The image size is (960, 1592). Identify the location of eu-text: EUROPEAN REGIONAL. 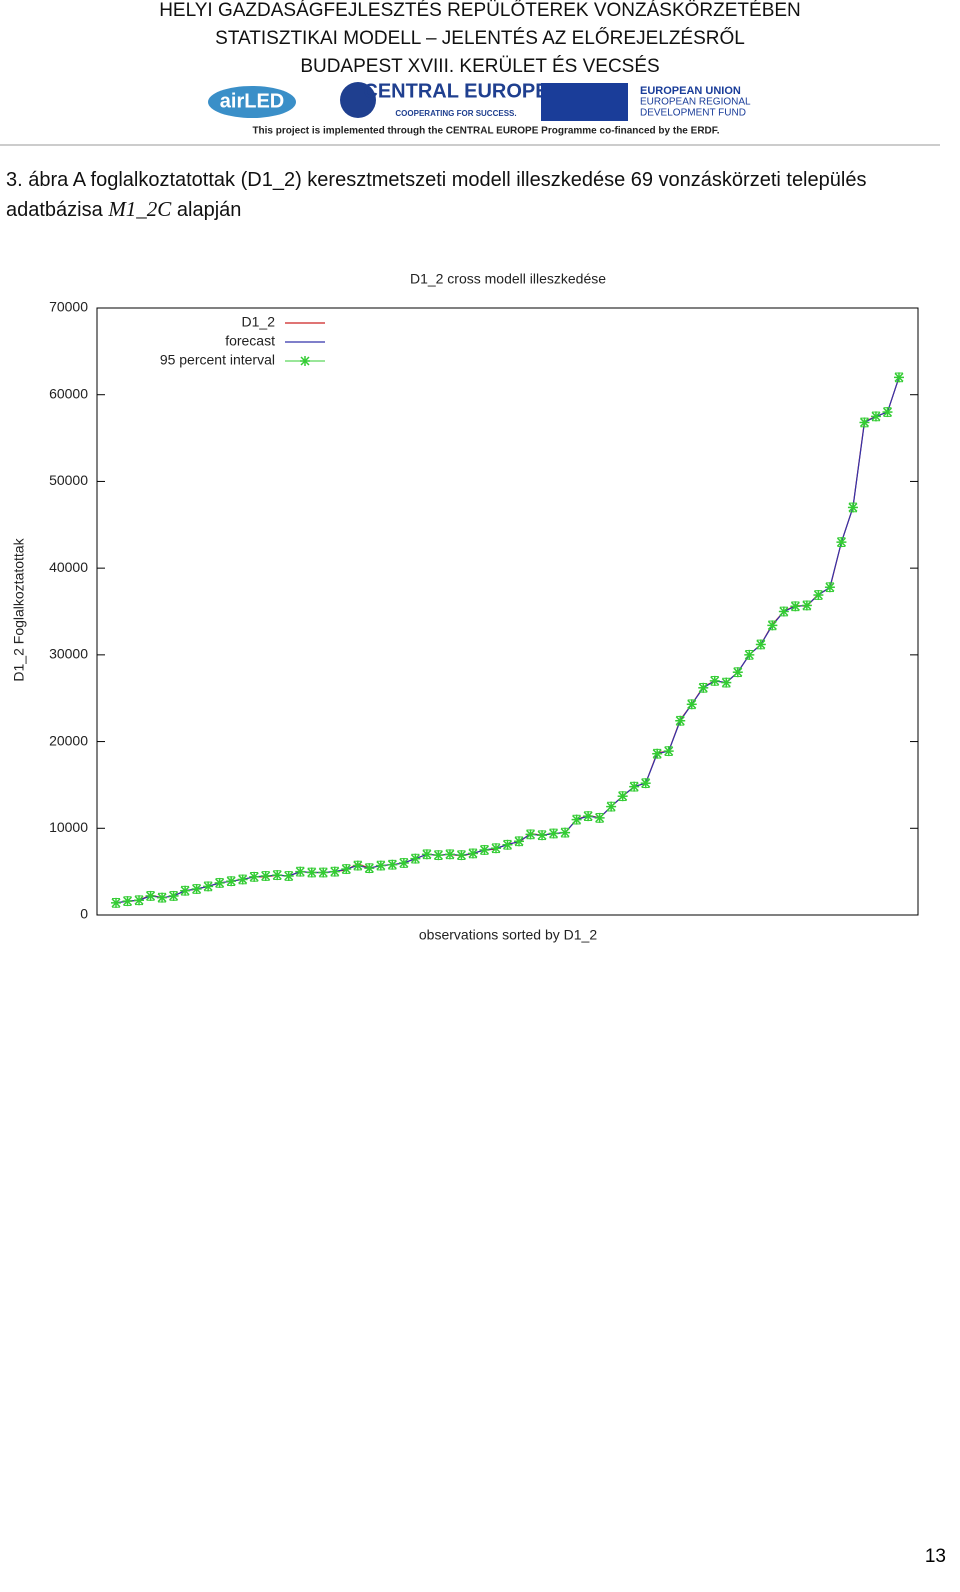
(695, 102).